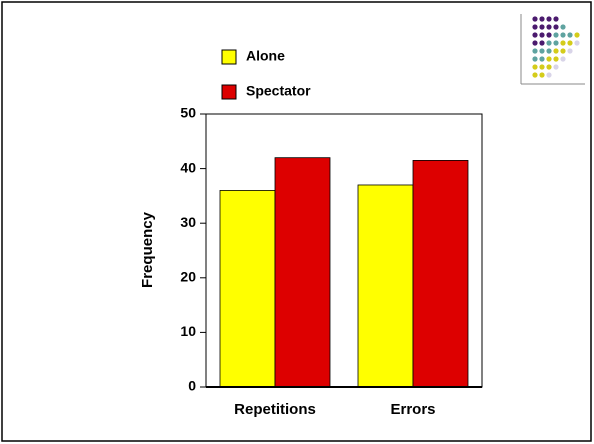 The width and height of the screenshot is (594, 444). I want to click on y-tick-label: 40, so click(188, 167).